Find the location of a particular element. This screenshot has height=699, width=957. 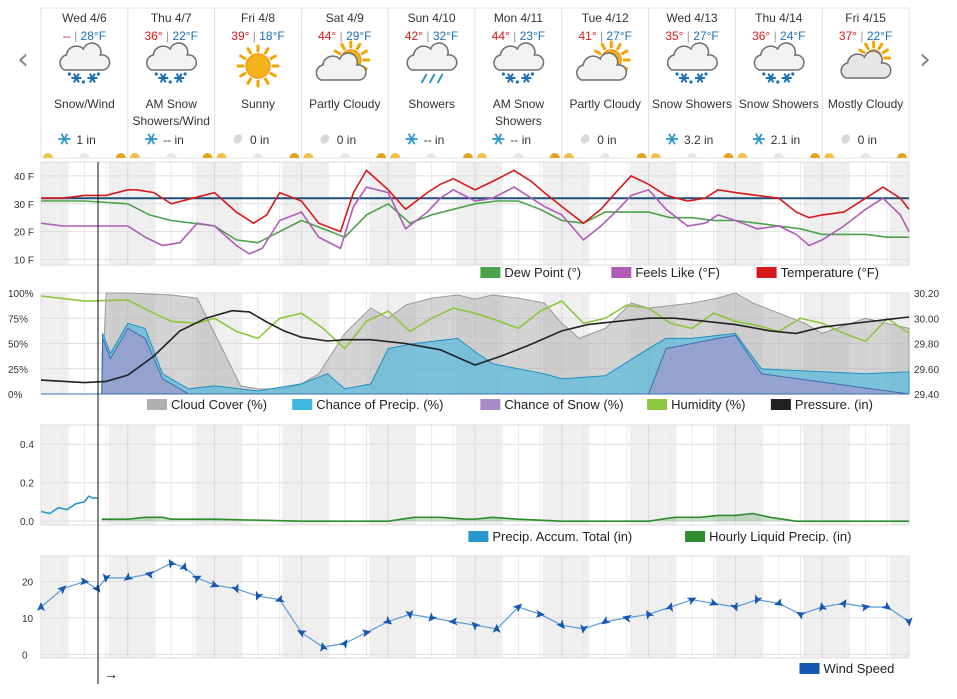

day-column: Wed 4/6 -- | 28°F Snow/Wind 1 in is located at coordinates (84, 84).